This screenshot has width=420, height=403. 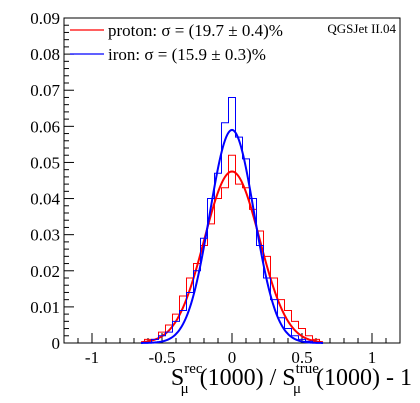 What do you see at coordinates (195, 30) in the screenshot?
I see `legend-label-proton: proton: σ = (19.7 ± 0.4)%` at bounding box center [195, 30].